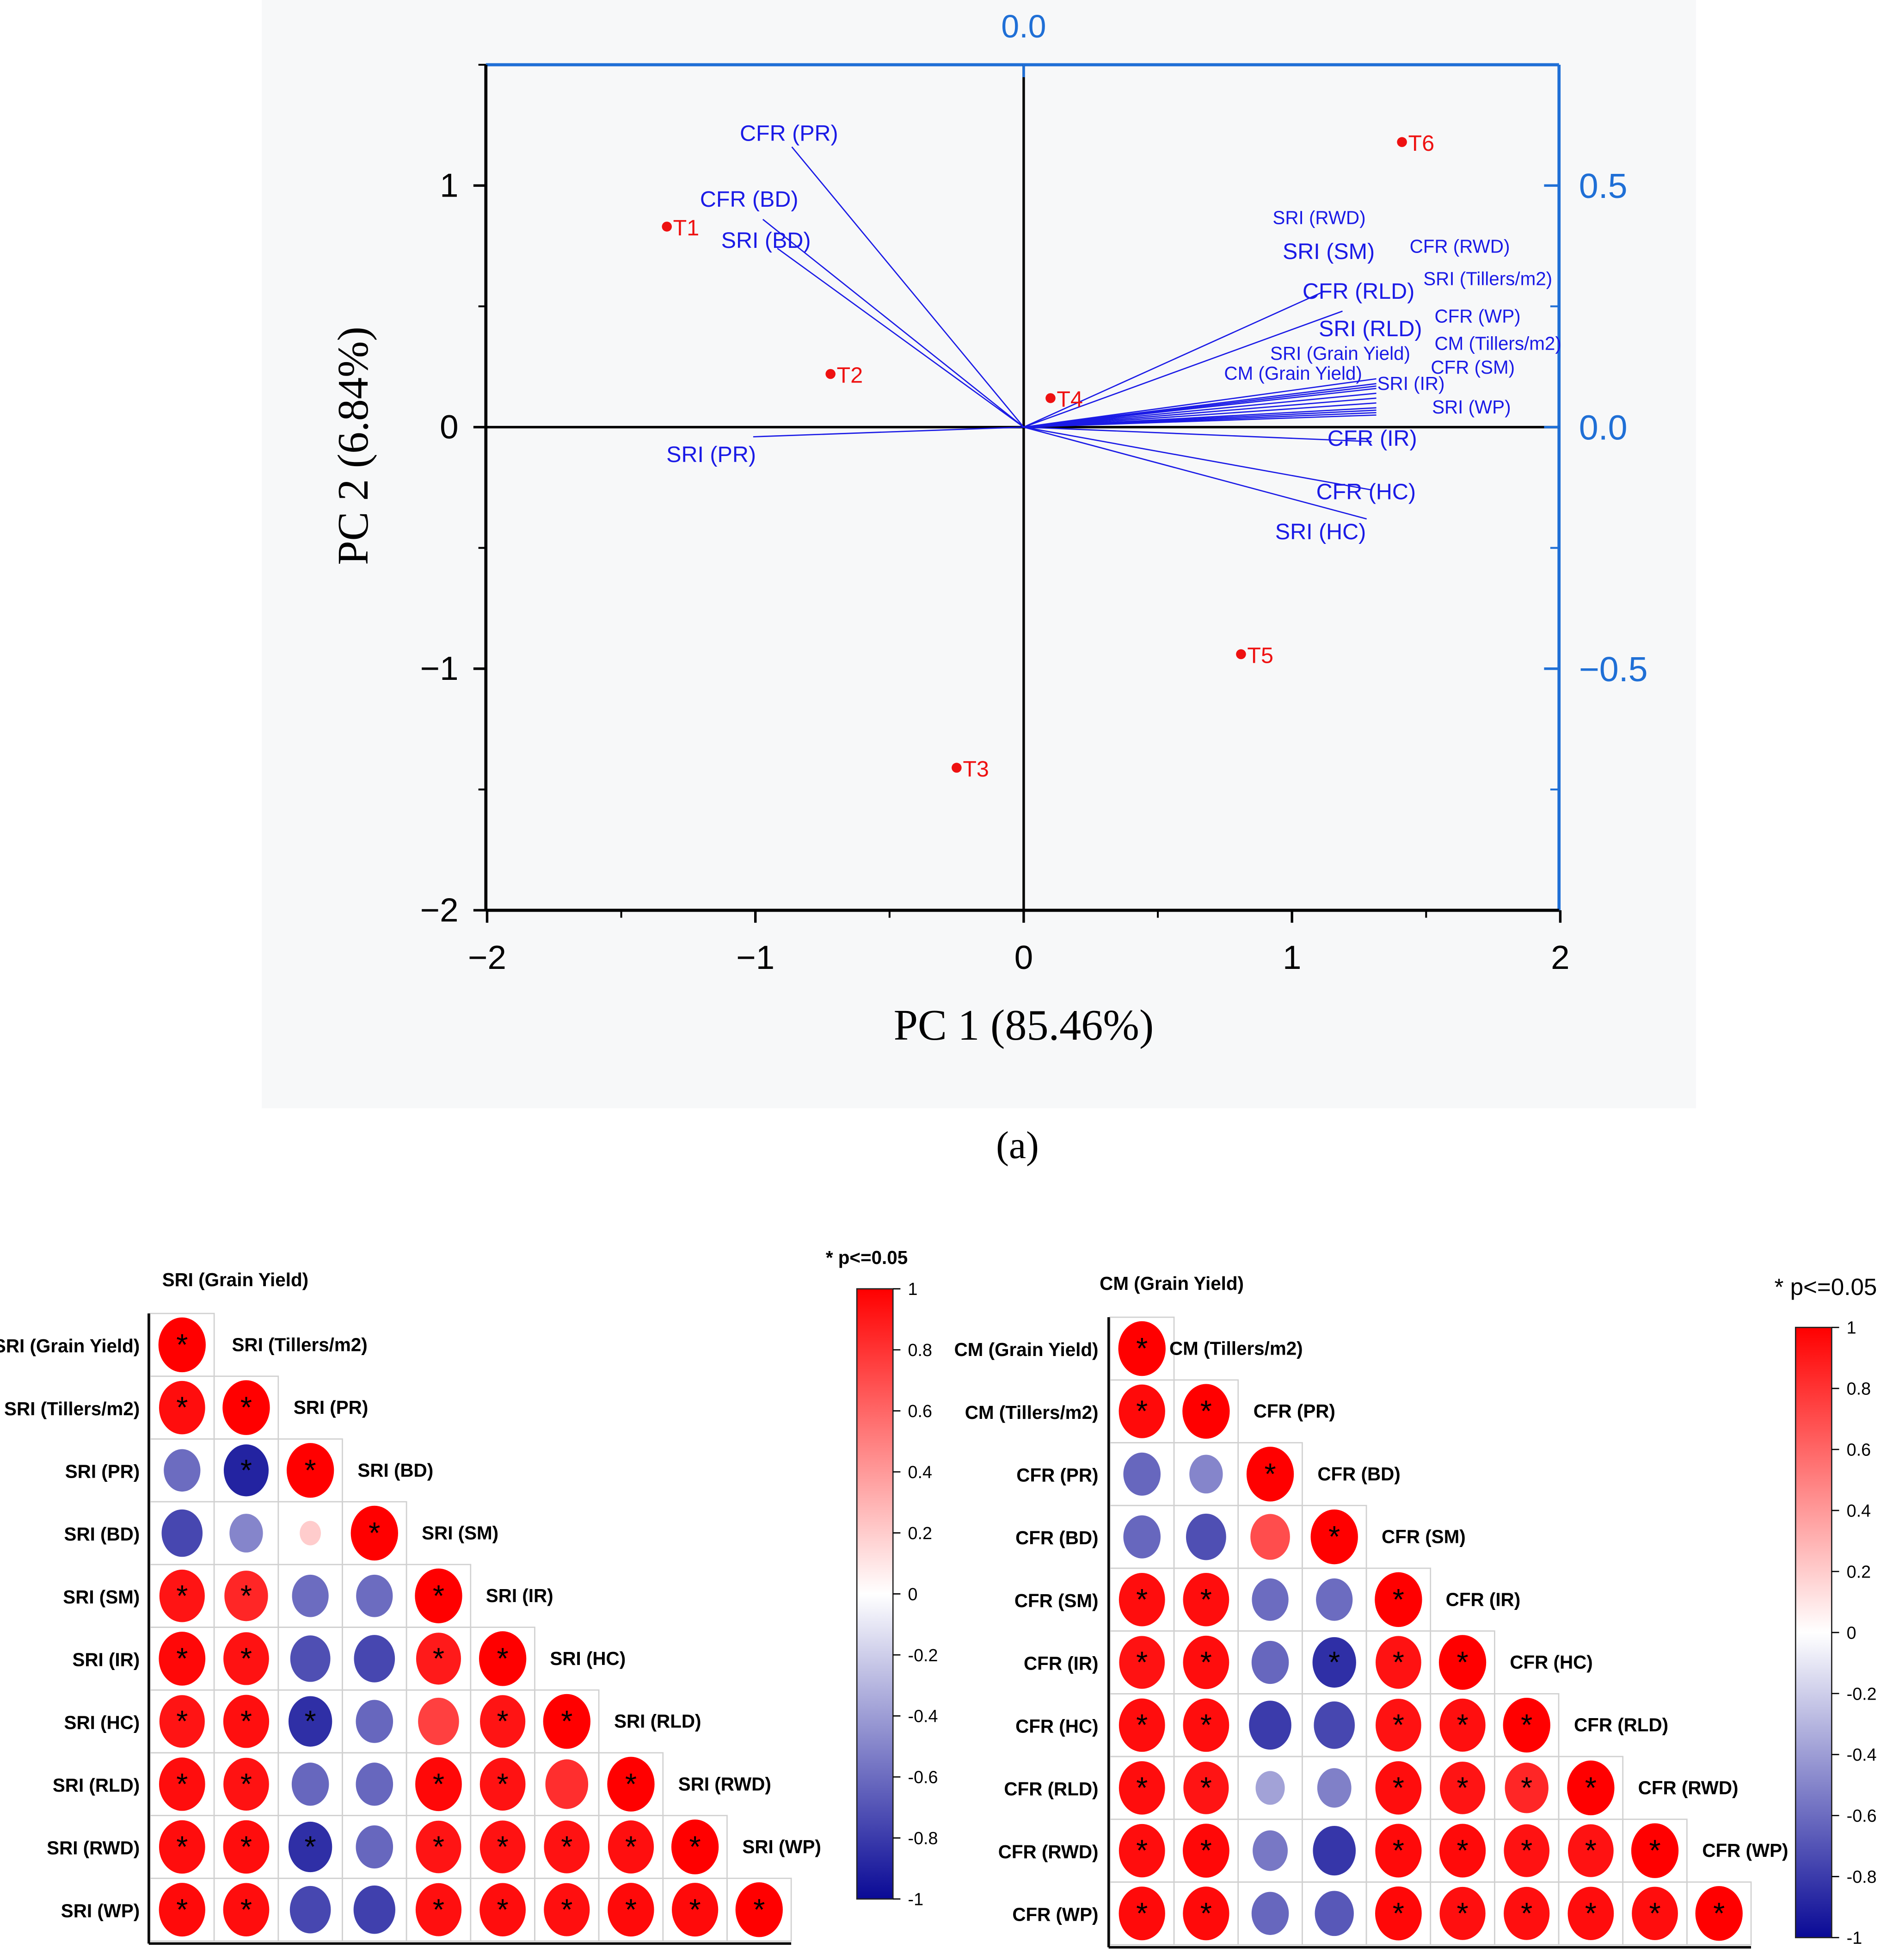 Image resolution: width=1893 pixels, height=1960 pixels. What do you see at coordinates (1854, 1938) in the screenshot?
I see `colorbar-tick-label: -1` at bounding box center [1854, 1938].